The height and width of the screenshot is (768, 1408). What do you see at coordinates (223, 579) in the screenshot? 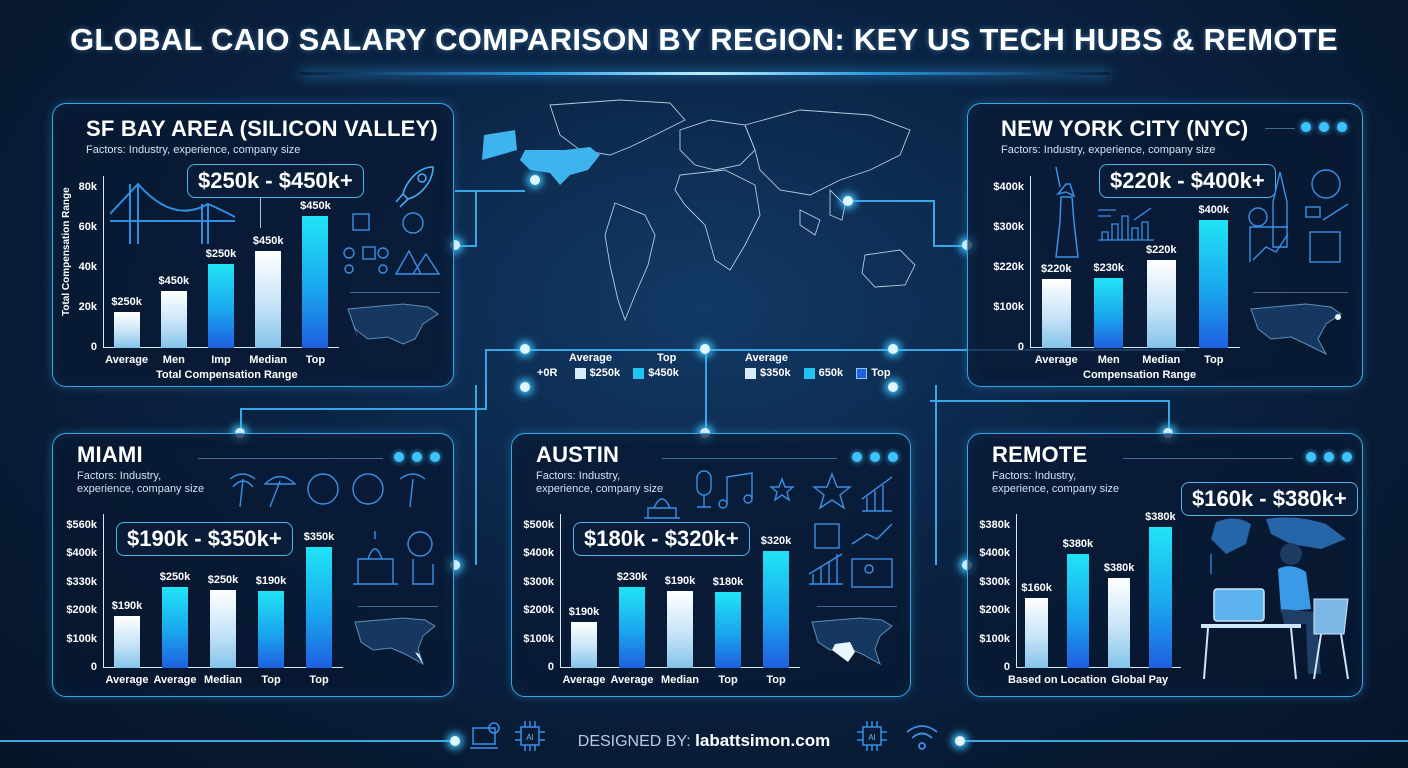
I see `bar-value-label: $250k` at bounding box center [223, 579].